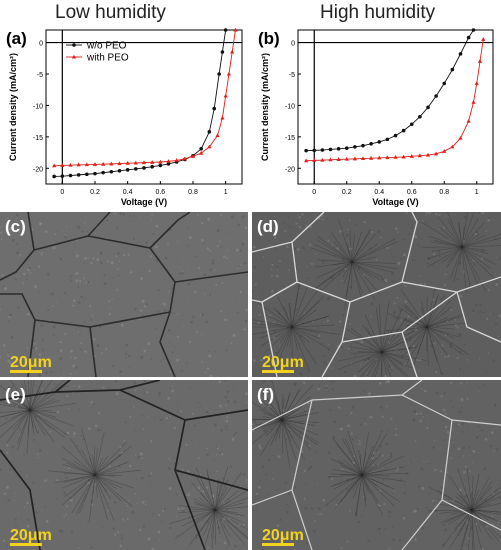 Image resolution: width=501 pixels, height=550 pixels. Describe the element at coordinates (40, 75) in the screenshot. I see `y-tick-label: -5` at that location.